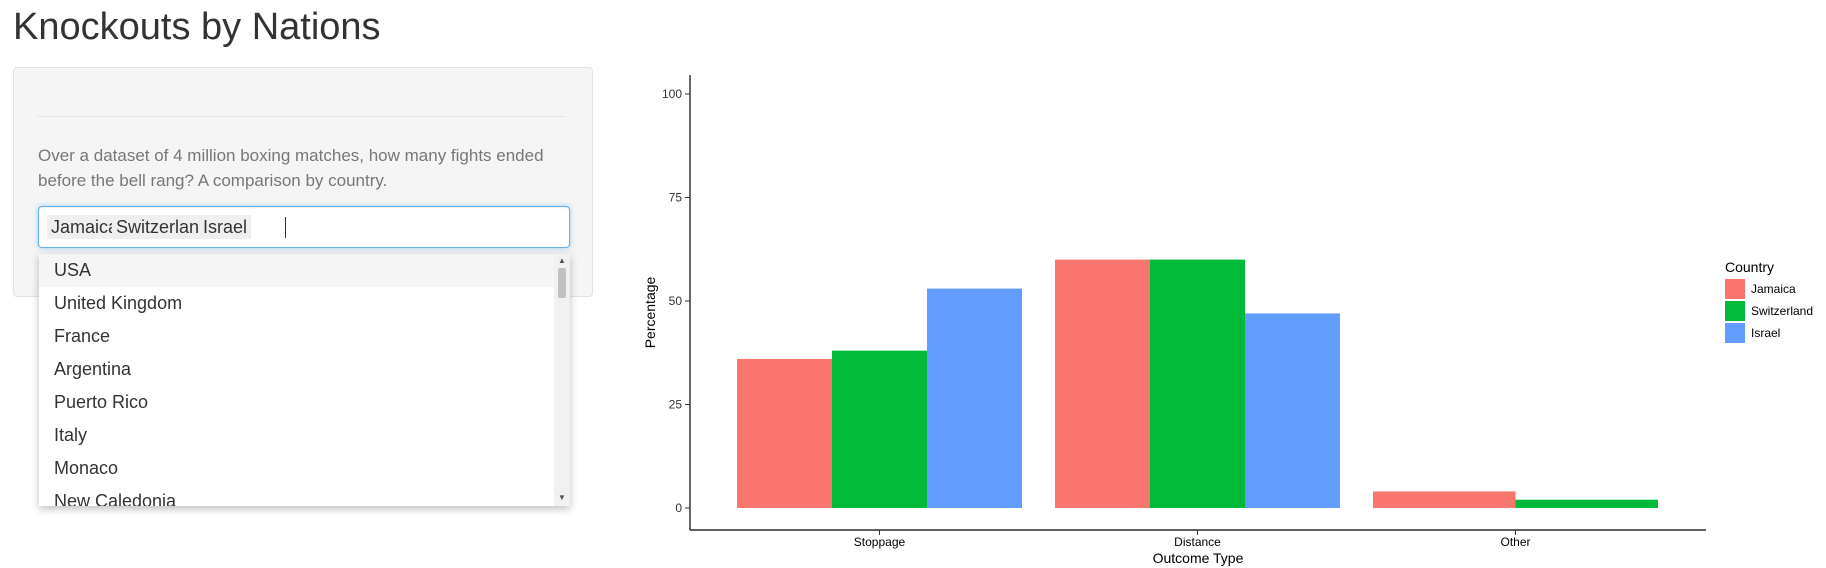 This screenshot has width=1826, height=568. I want to click on y-tick-label: 75, so click(676, 198).